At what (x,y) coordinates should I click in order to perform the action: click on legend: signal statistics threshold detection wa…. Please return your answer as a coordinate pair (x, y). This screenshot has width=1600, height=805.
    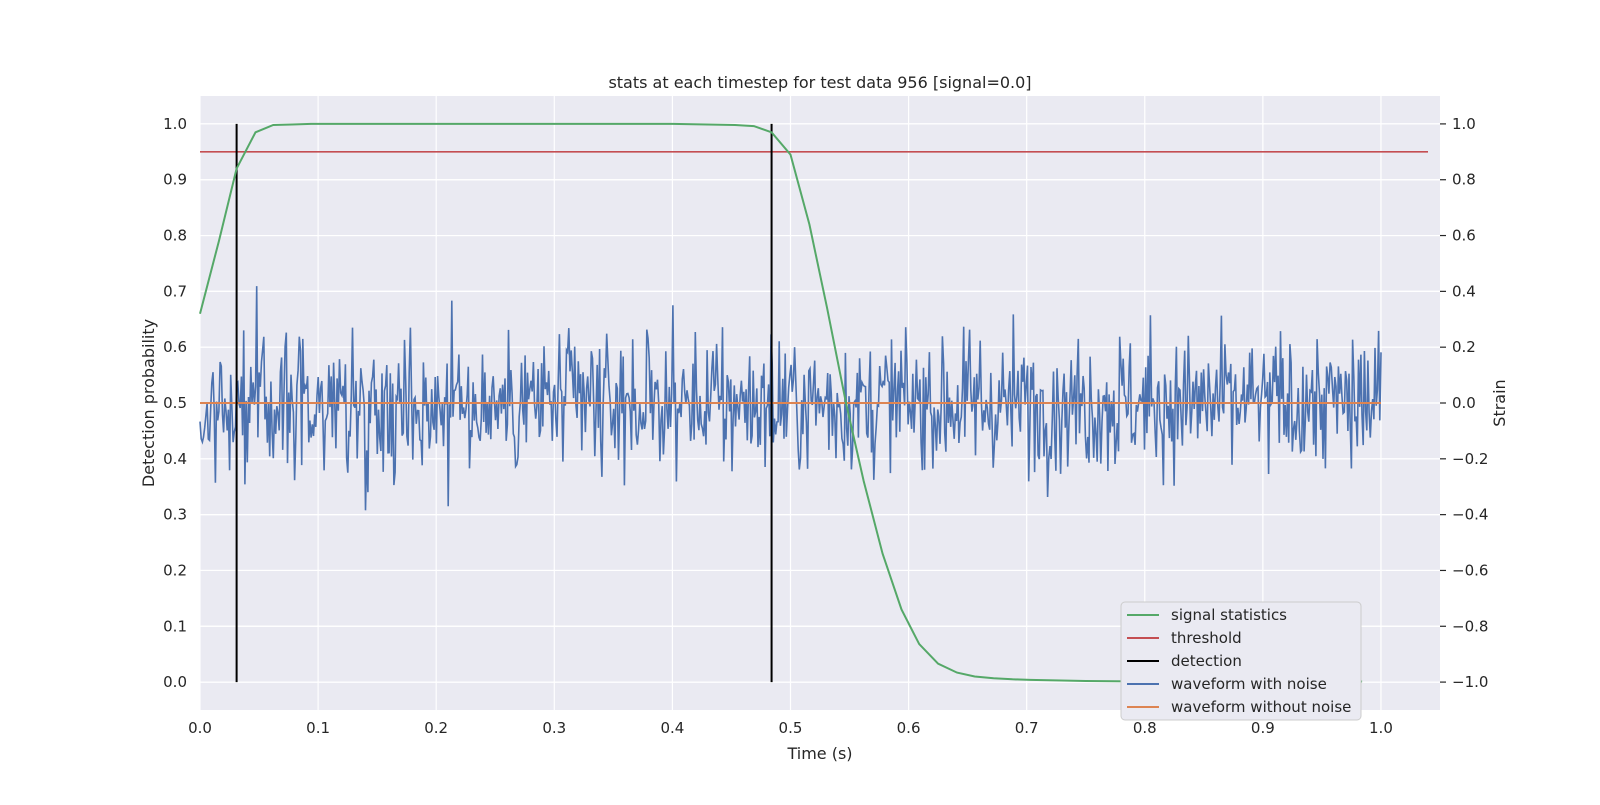
    Looking at the image, I should click on (1241, 661).